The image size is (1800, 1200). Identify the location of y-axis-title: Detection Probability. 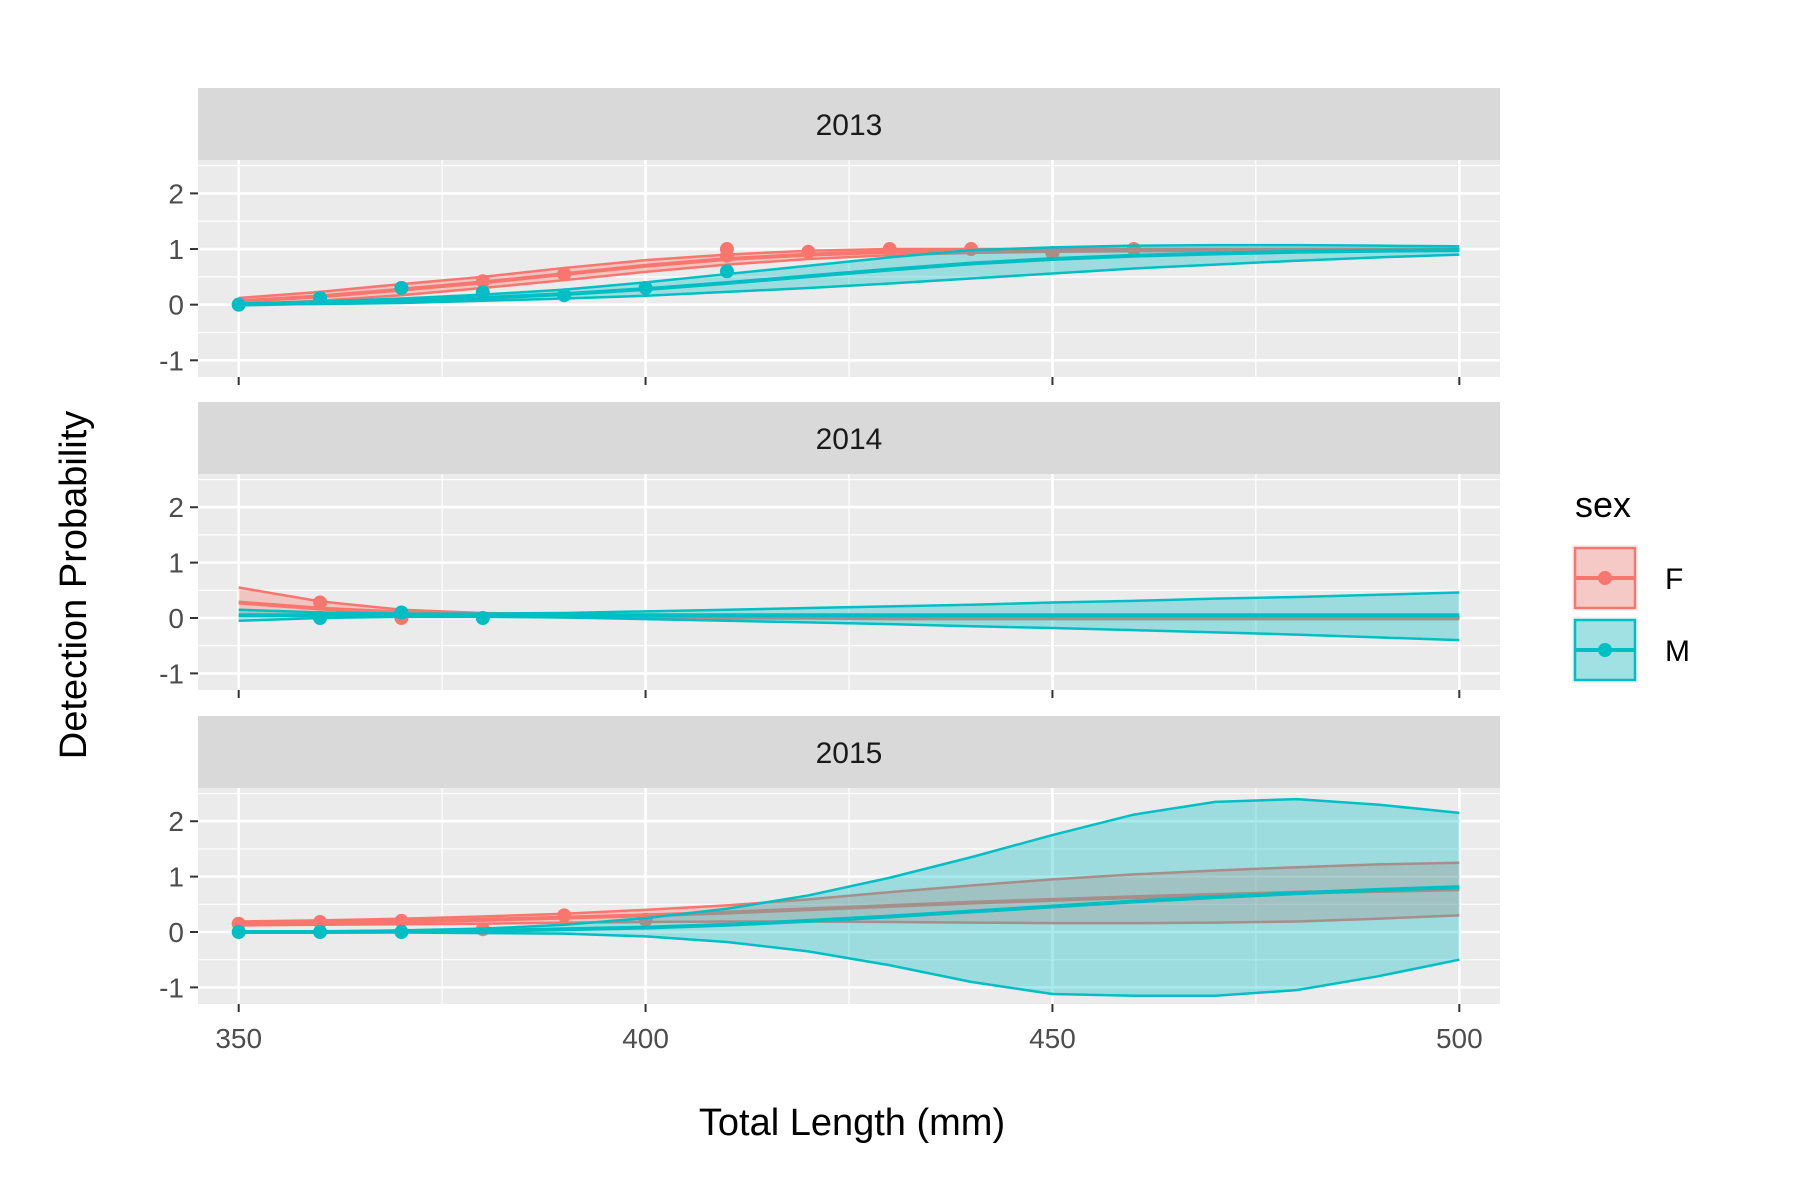
(74, 585).